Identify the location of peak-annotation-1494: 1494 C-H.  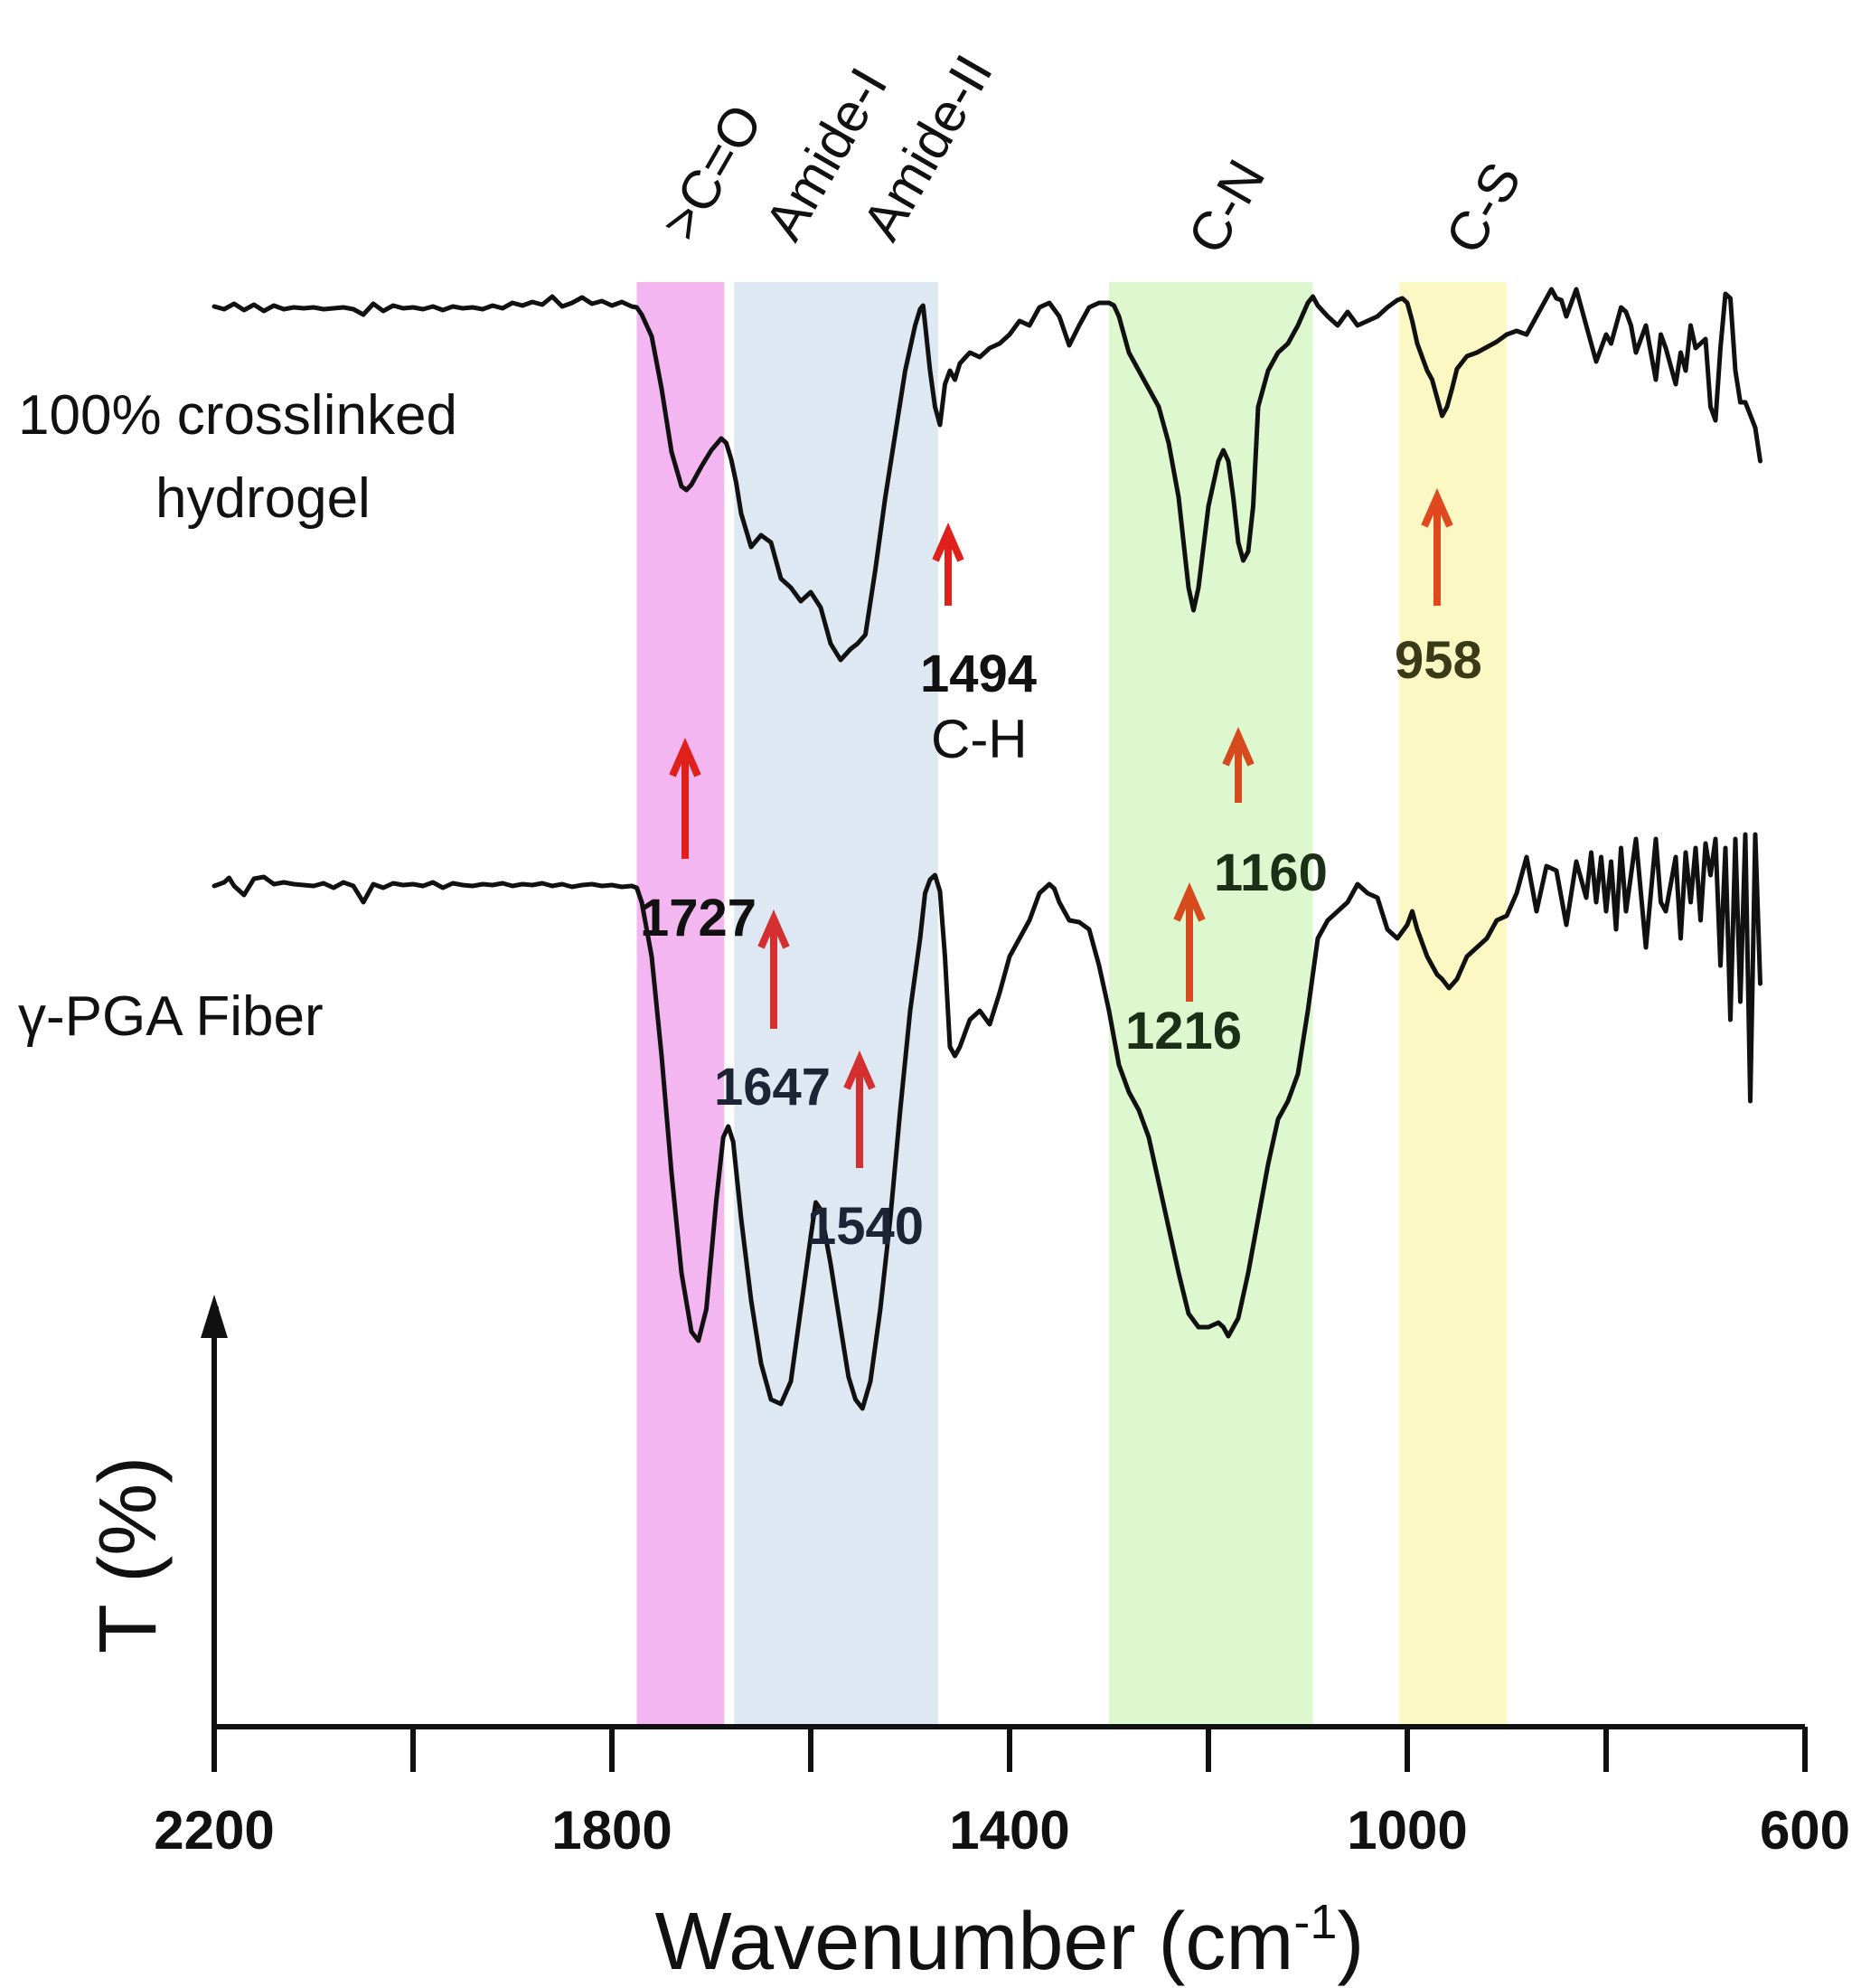
(978, 646).